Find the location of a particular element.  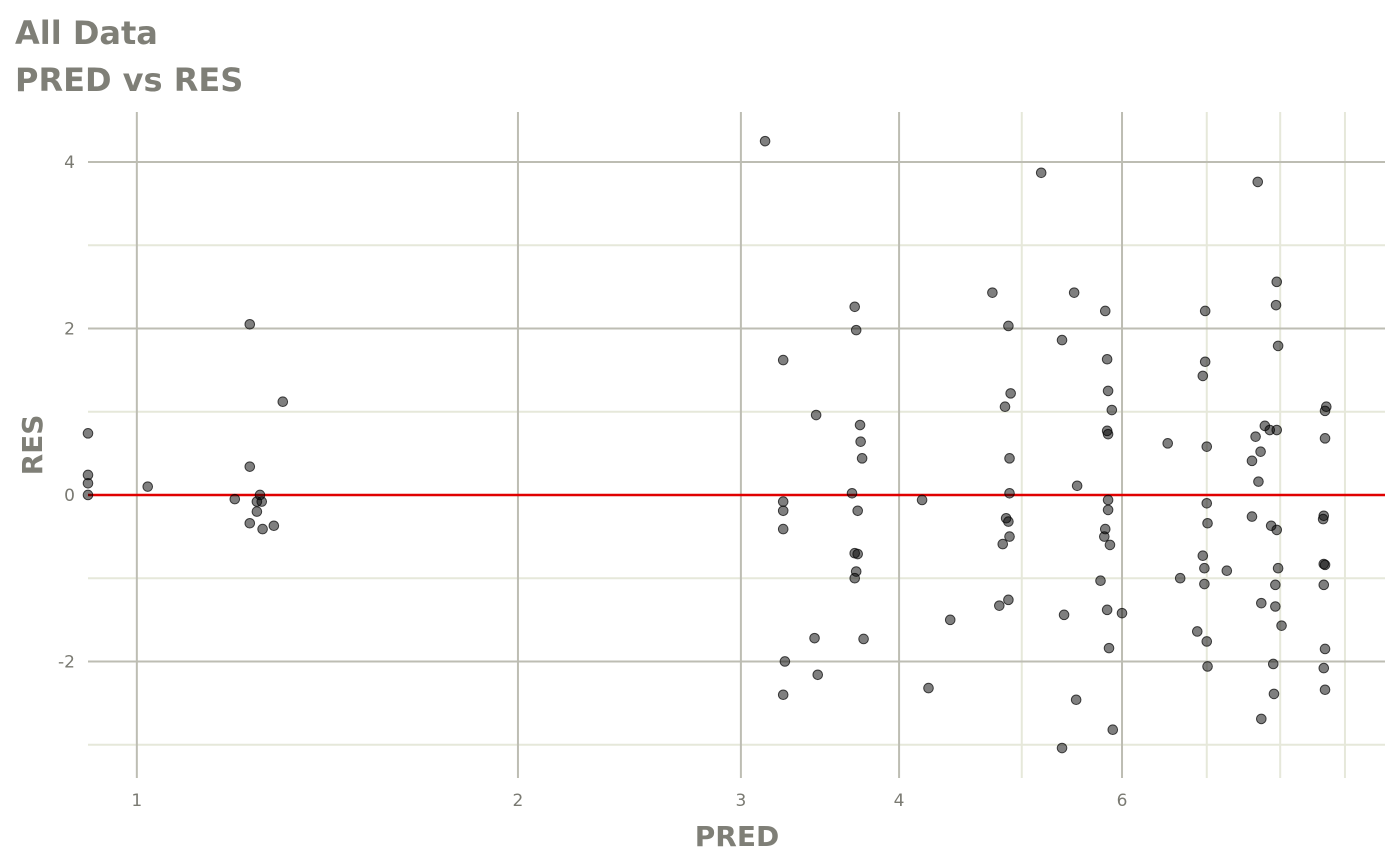

x-tick-label: 1 is located at coordinates (136, 801).